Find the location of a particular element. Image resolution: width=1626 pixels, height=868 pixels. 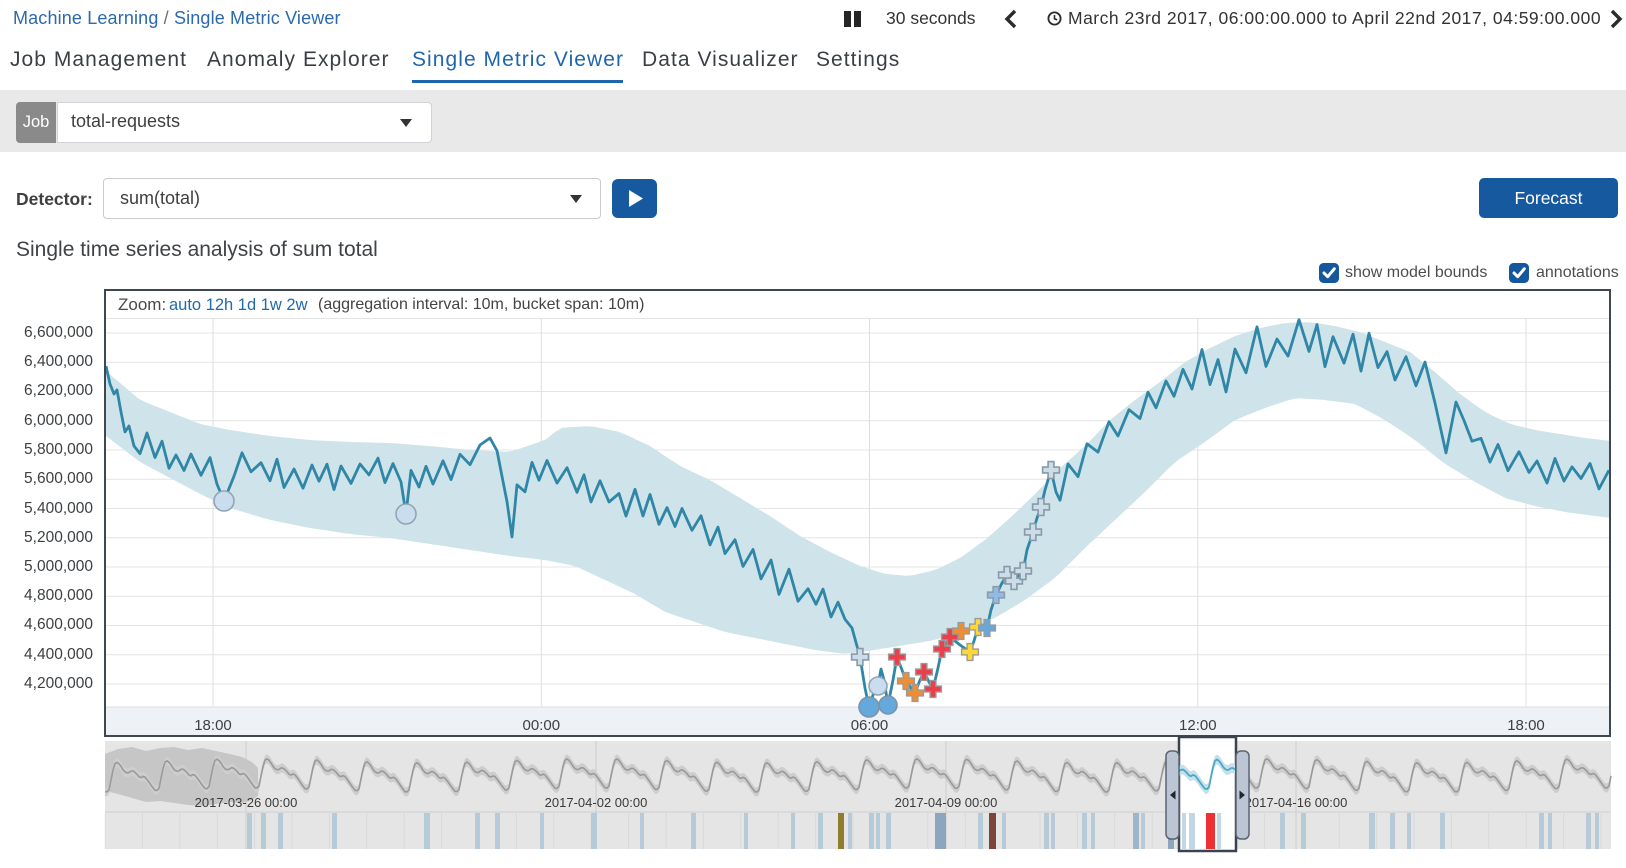

svg-text: 12:00 is located at coordinates (1198, 725).